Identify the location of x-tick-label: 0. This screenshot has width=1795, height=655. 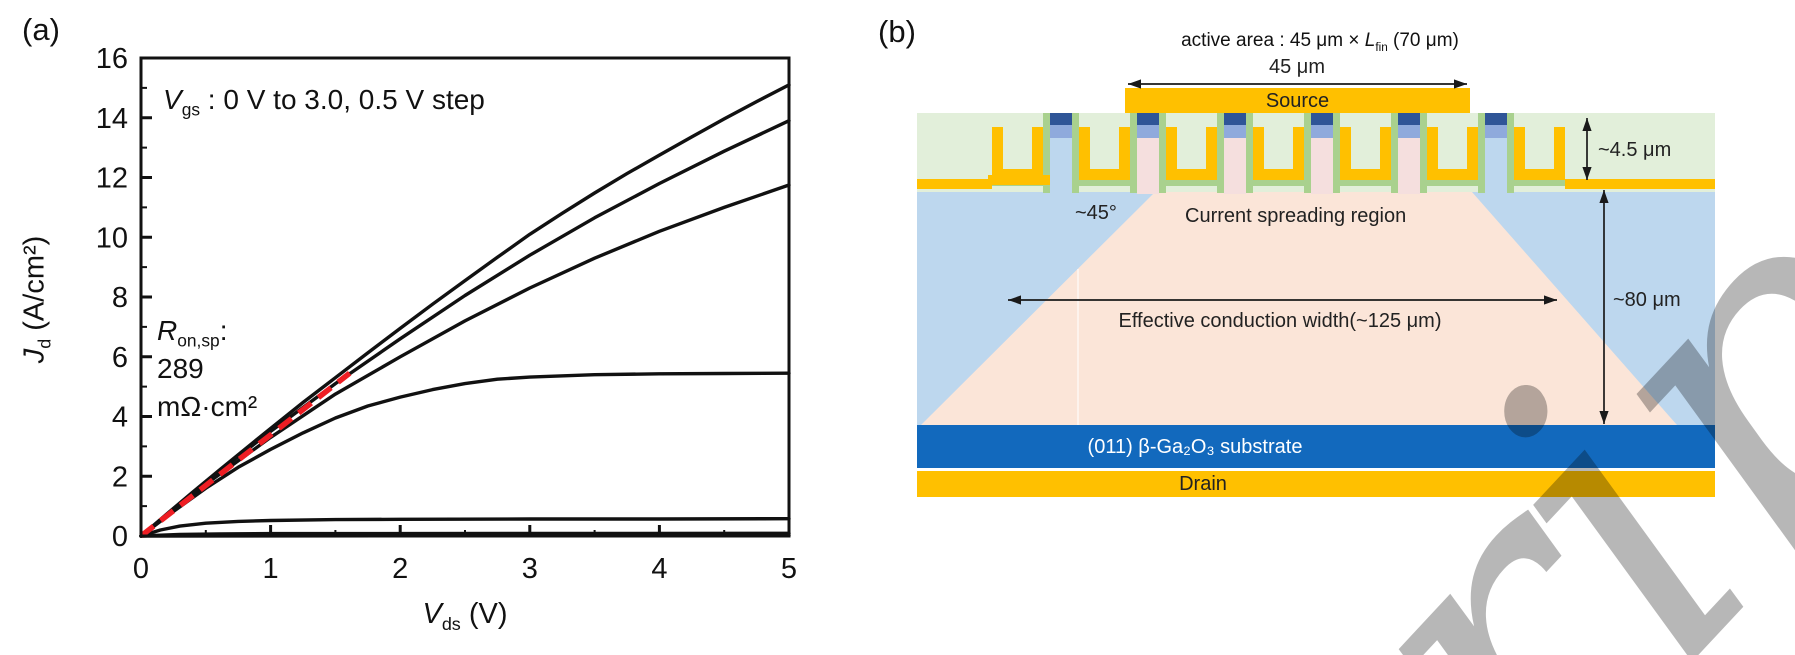
(141, 569).